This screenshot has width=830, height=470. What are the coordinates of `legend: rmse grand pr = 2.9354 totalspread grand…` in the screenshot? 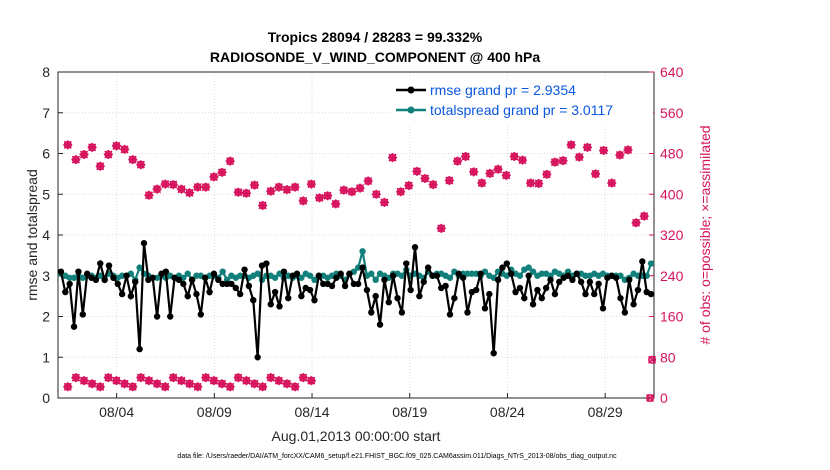 It's located at (521, 102).